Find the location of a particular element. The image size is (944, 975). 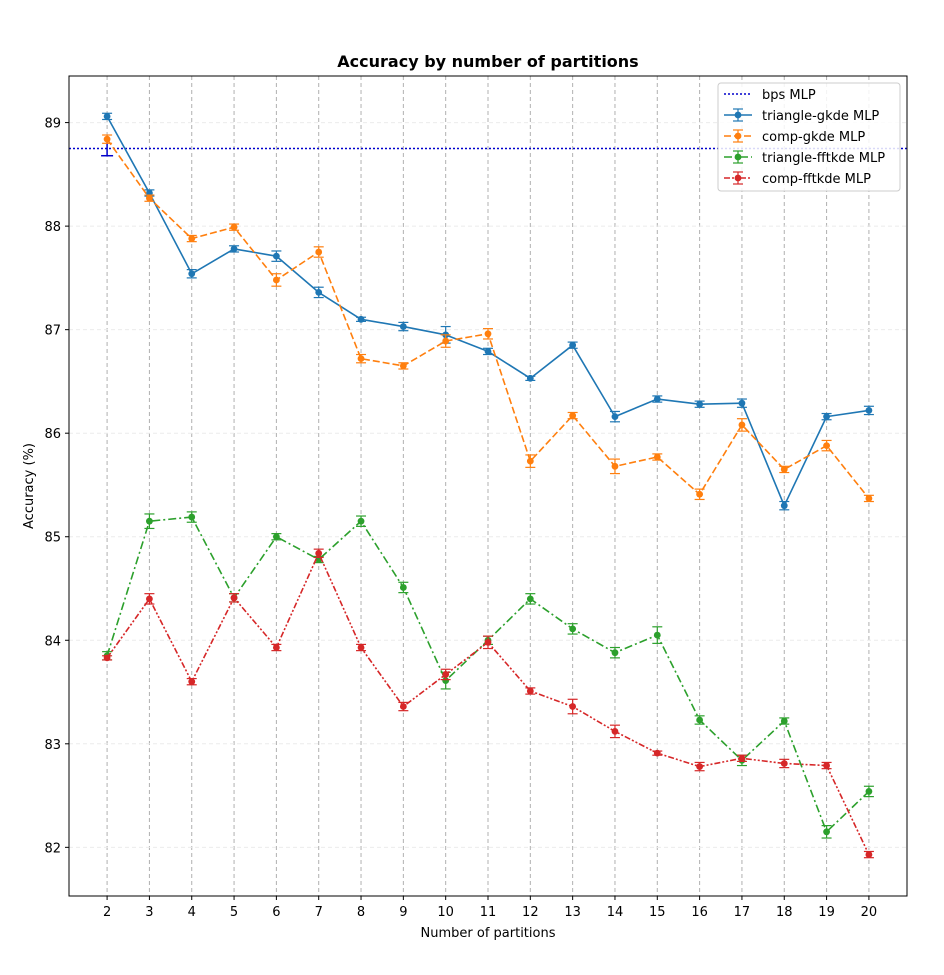

y-tick-label: 82 is located at coordinates (52, 848).